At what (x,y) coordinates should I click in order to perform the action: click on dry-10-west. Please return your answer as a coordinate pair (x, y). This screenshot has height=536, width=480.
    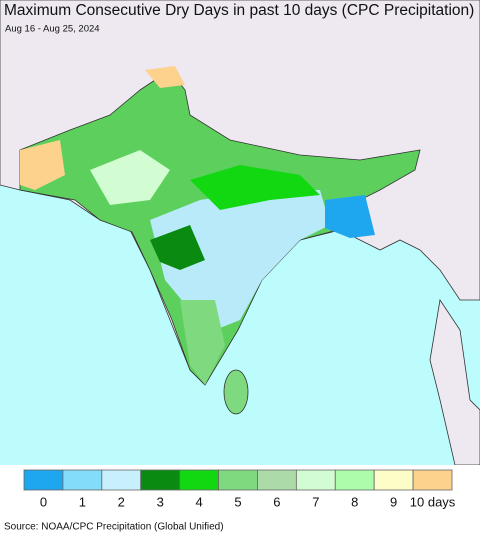
    Looking at the image, I should click on (42, 165).